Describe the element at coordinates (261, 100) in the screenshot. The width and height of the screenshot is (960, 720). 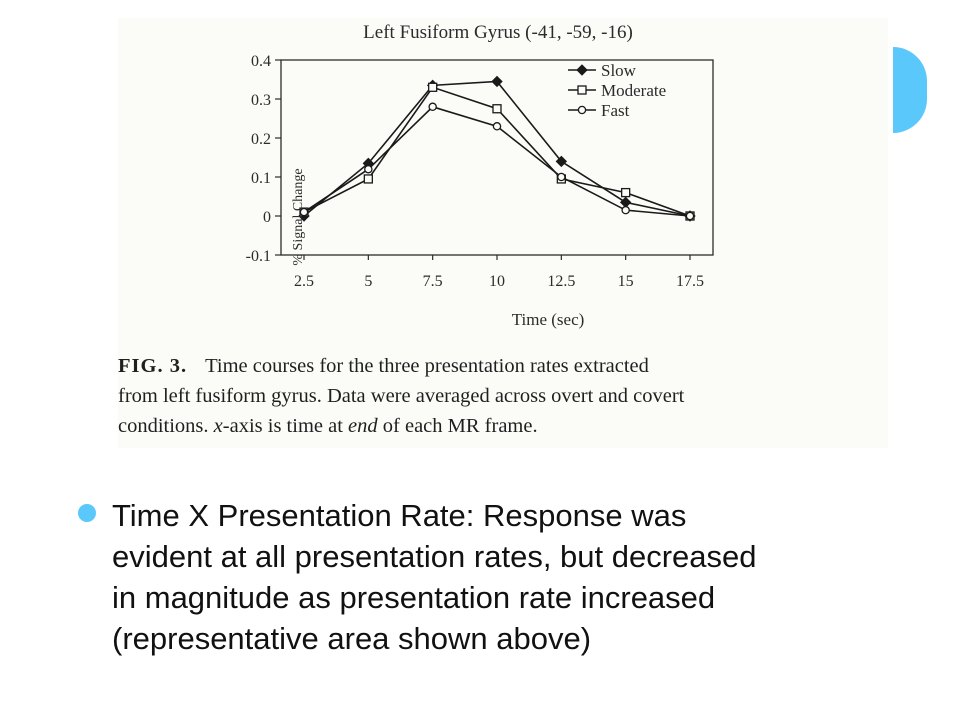
I see `y-tick-label: 0.3` at that location.